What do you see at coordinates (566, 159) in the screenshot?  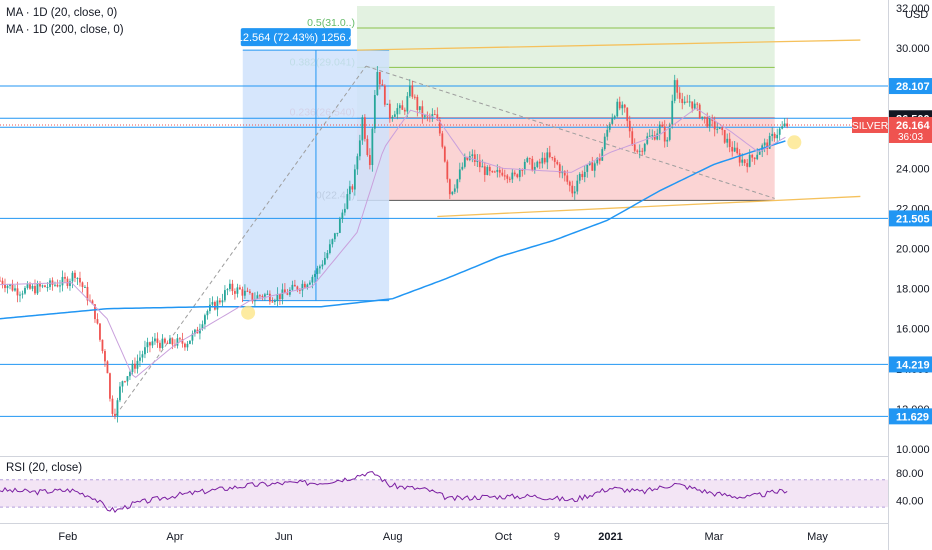 I see `fib-zone-lower` at bounding box center [566, 159].